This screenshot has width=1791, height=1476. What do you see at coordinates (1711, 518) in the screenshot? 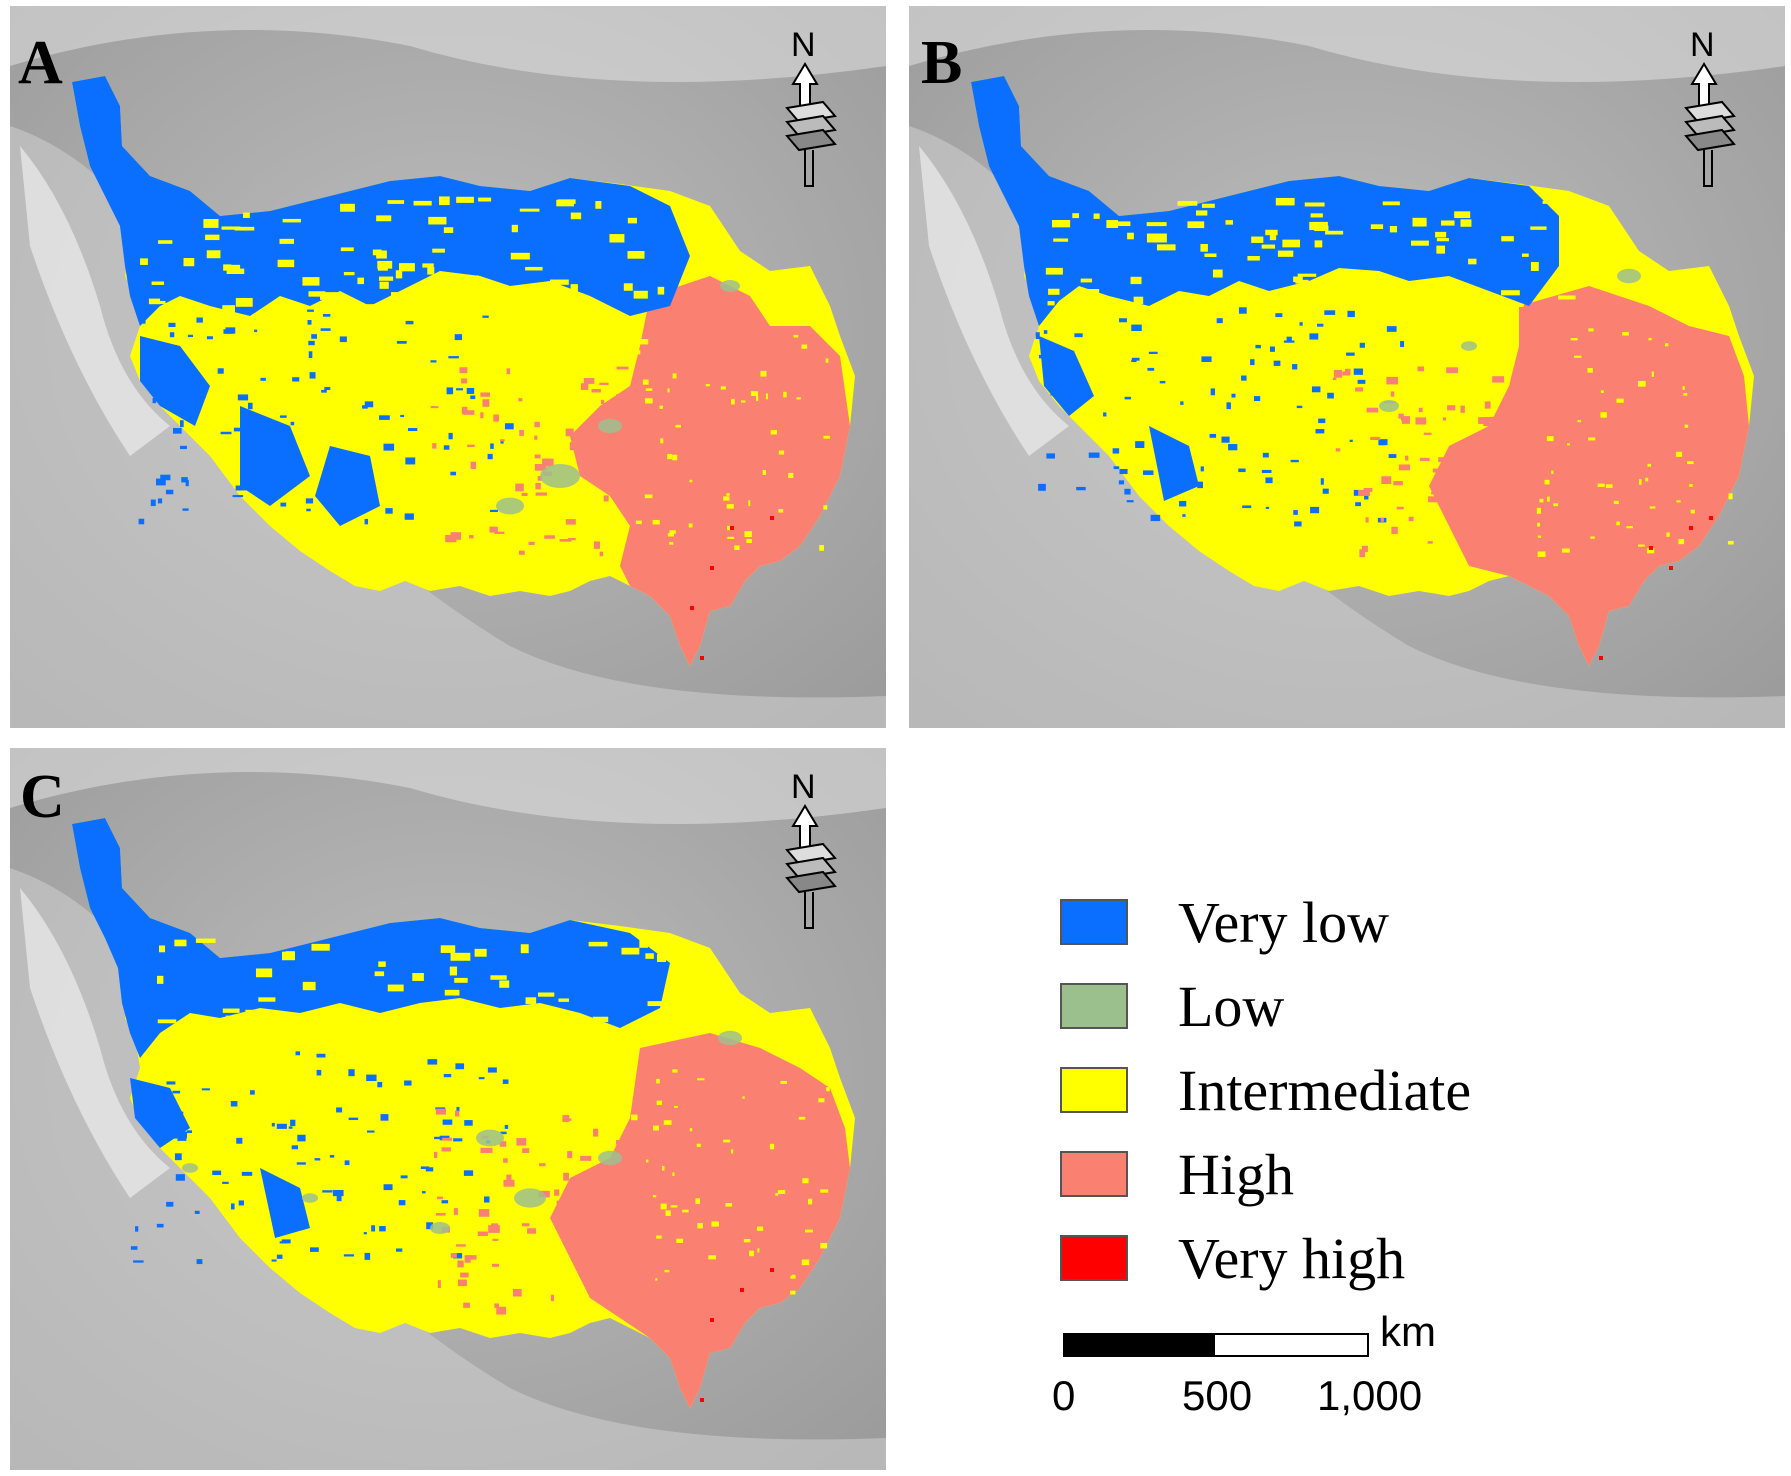
I see `region-very-high` at bounding box center [1711, 518].